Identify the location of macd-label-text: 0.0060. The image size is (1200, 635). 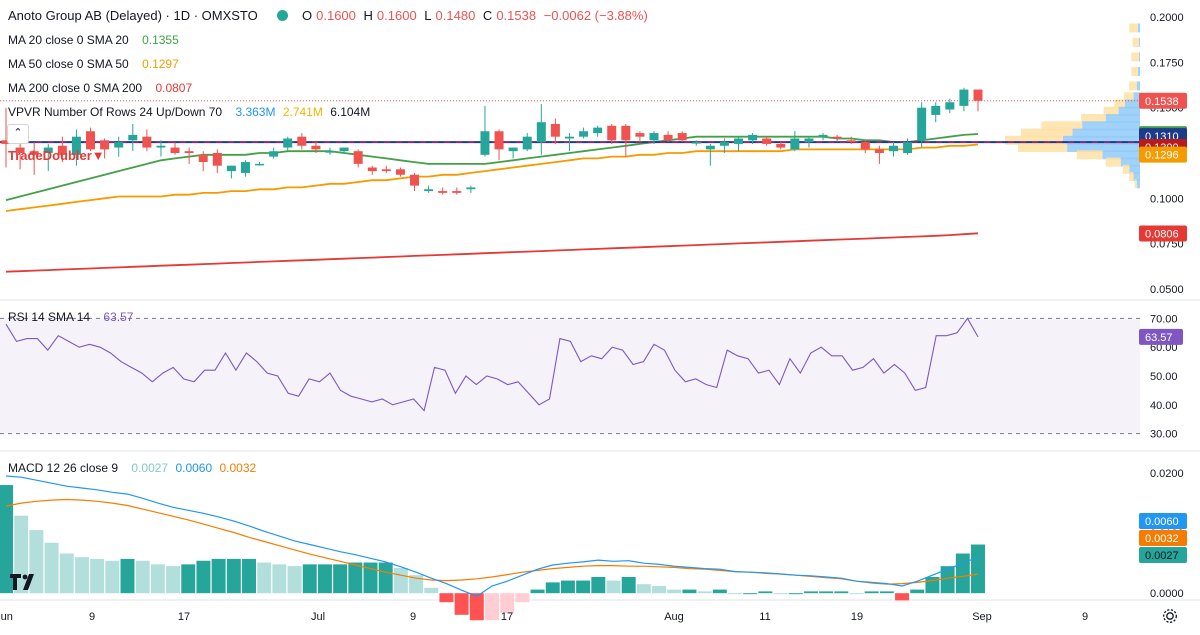
(1162, 522).